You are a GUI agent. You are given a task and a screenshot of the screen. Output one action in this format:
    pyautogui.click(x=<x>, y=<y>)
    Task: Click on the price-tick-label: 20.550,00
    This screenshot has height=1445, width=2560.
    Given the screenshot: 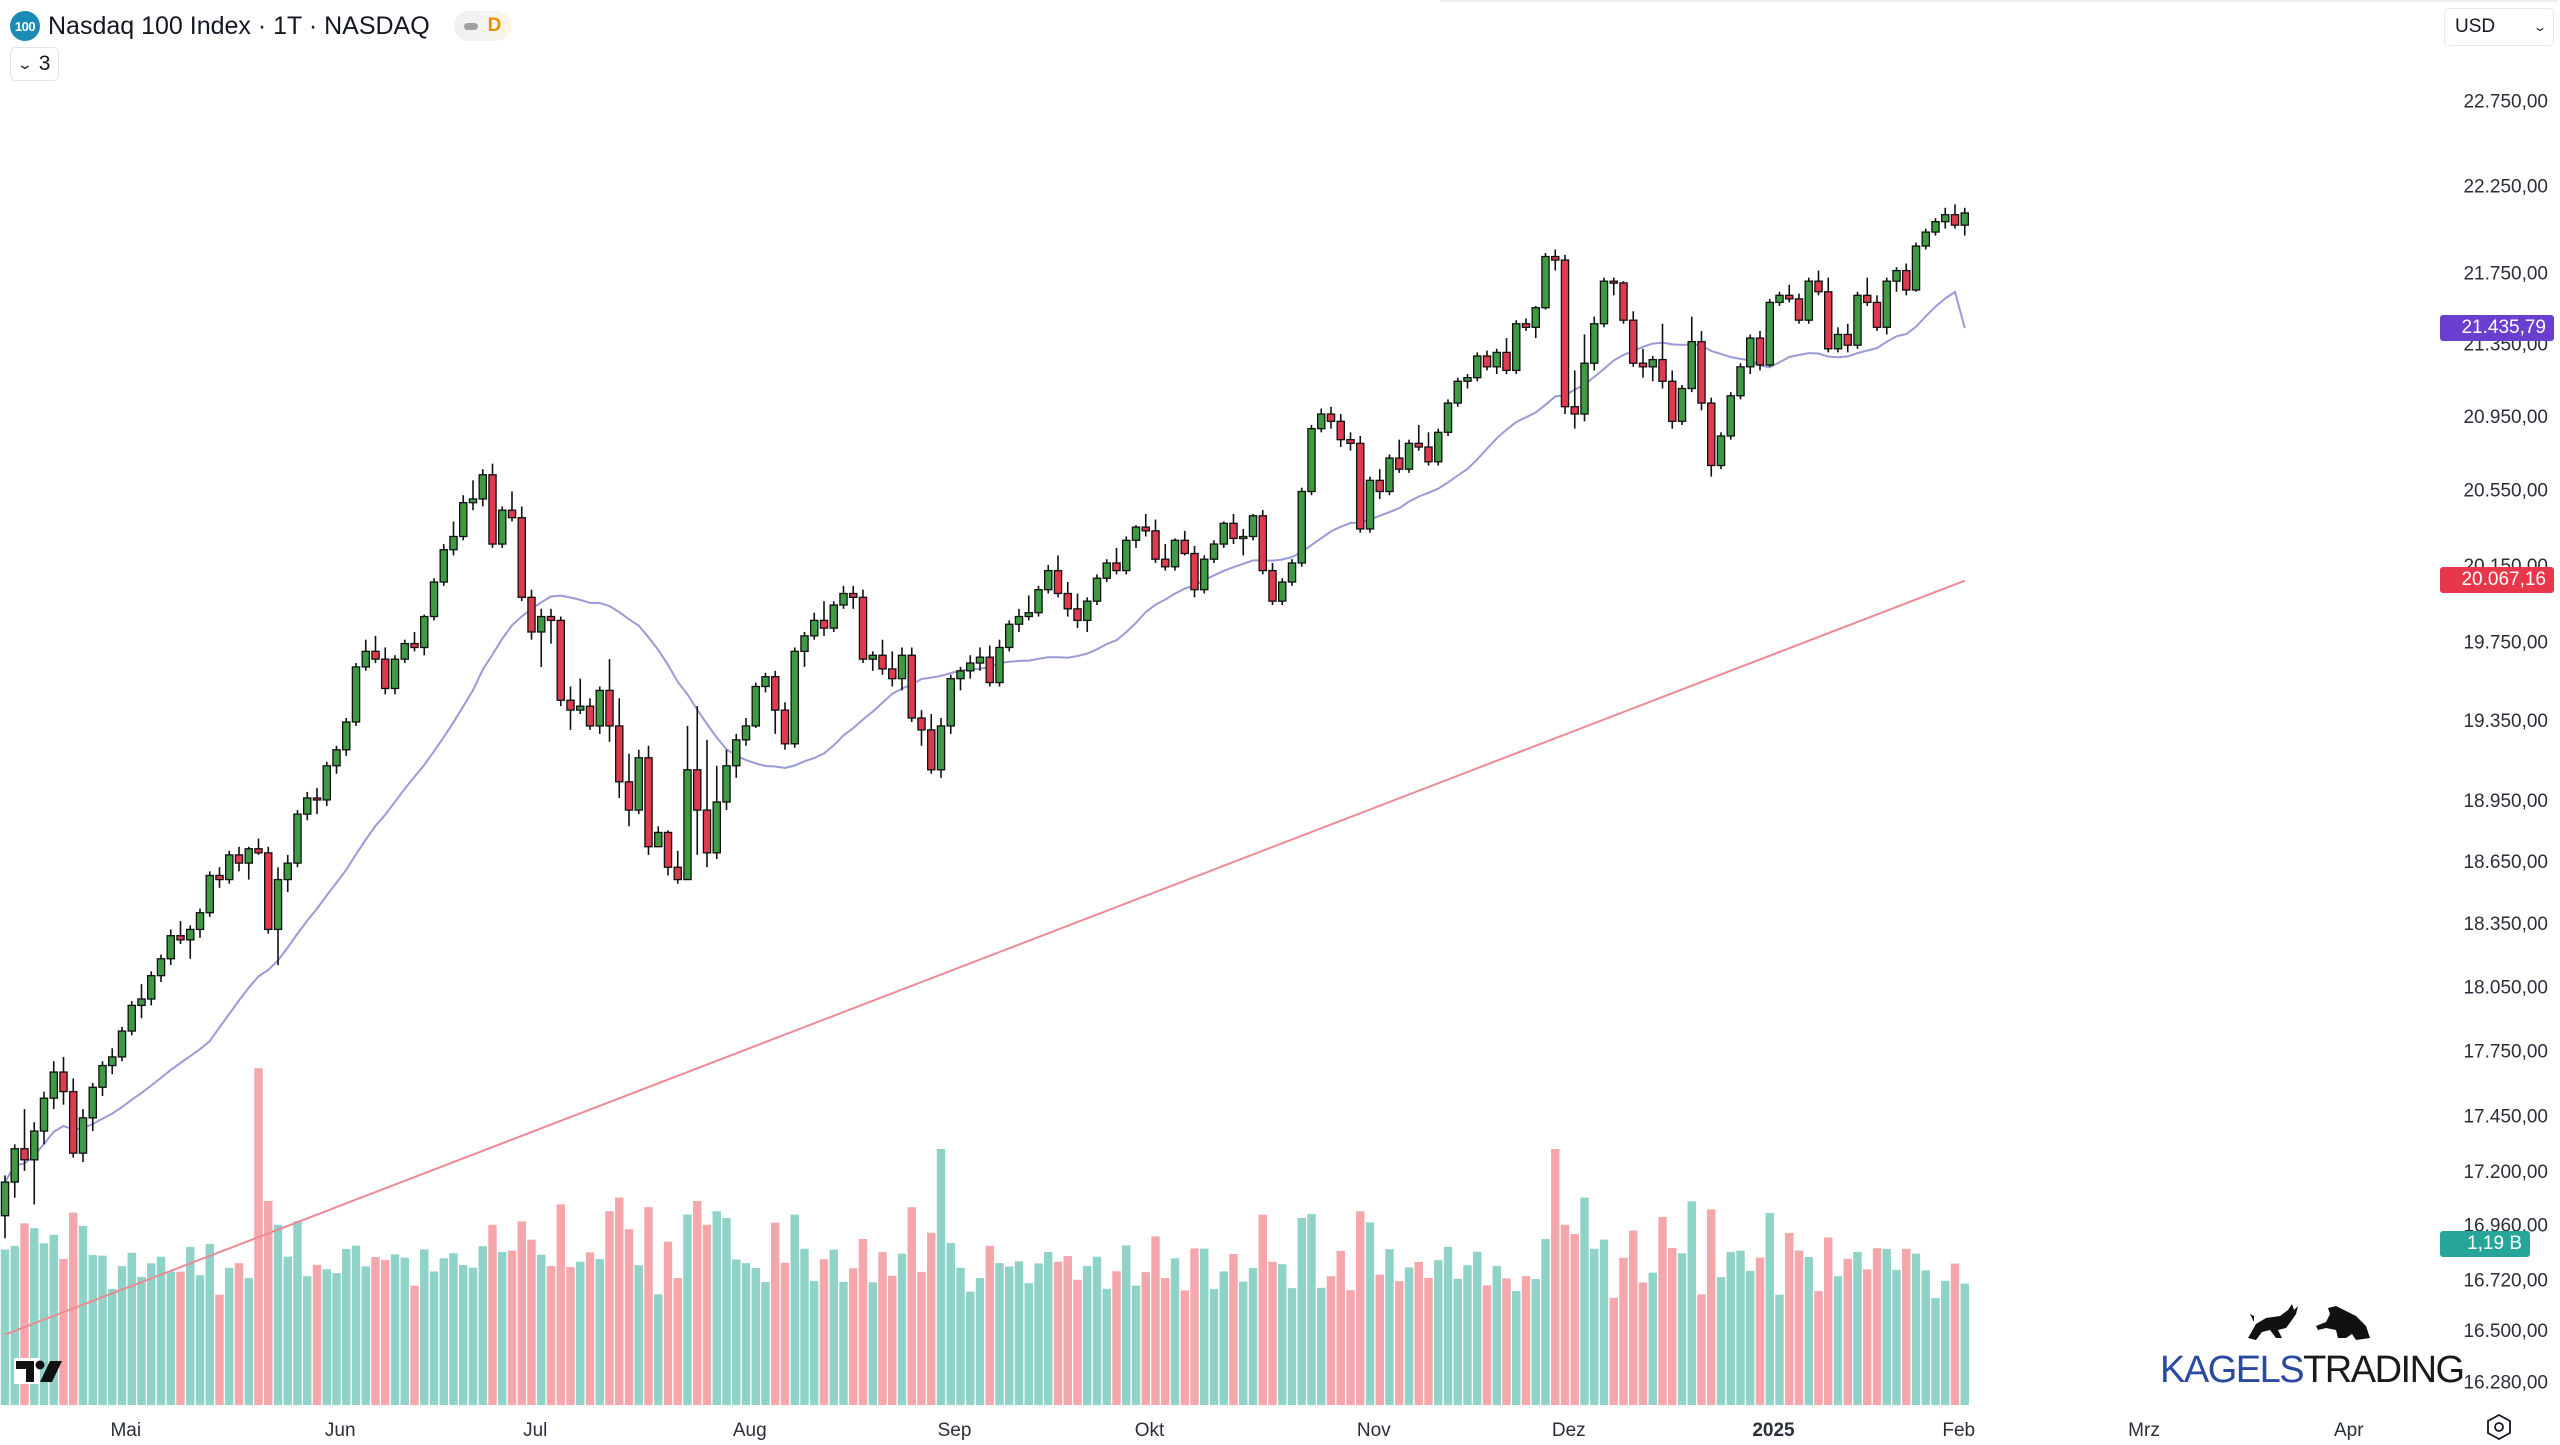 What is the action you would take?
    pyautogui.click(x=2505, y=491)
    